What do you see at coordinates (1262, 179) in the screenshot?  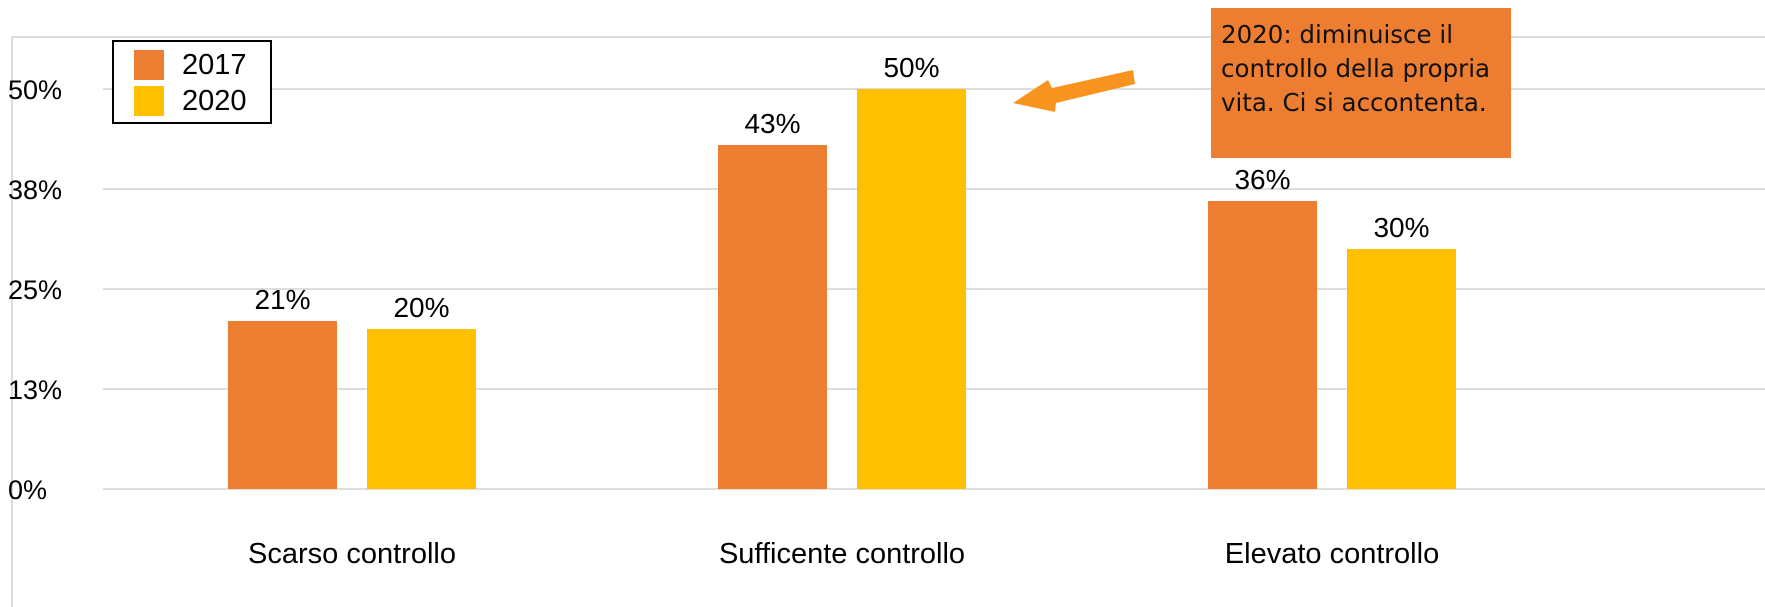 I see `data-label: 36%` at bounding box center [1262, 179].